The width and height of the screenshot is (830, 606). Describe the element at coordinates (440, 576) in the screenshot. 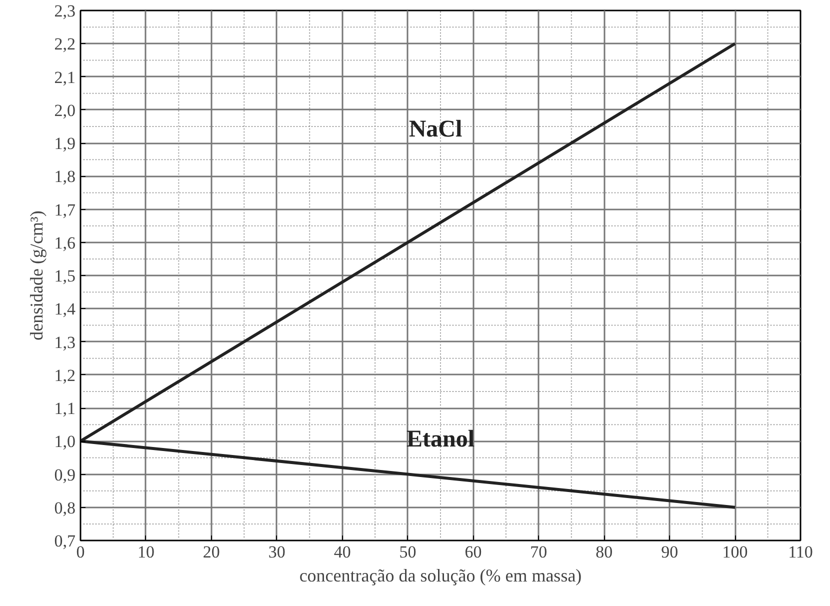

I see `x-axis-title: concentração da solução (% em massa)` at that location.